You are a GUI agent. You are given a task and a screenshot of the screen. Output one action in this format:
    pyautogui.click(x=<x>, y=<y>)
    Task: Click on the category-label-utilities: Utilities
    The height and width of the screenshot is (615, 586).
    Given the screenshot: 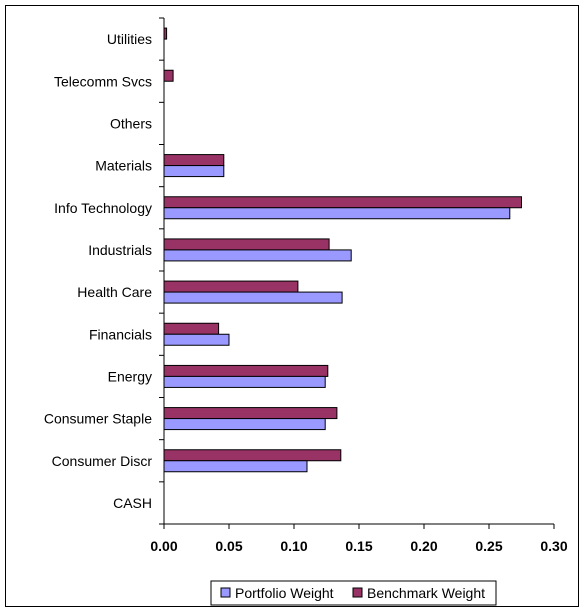 What is the action you would take?
    pyautogui.click(x=129, y=39)
    